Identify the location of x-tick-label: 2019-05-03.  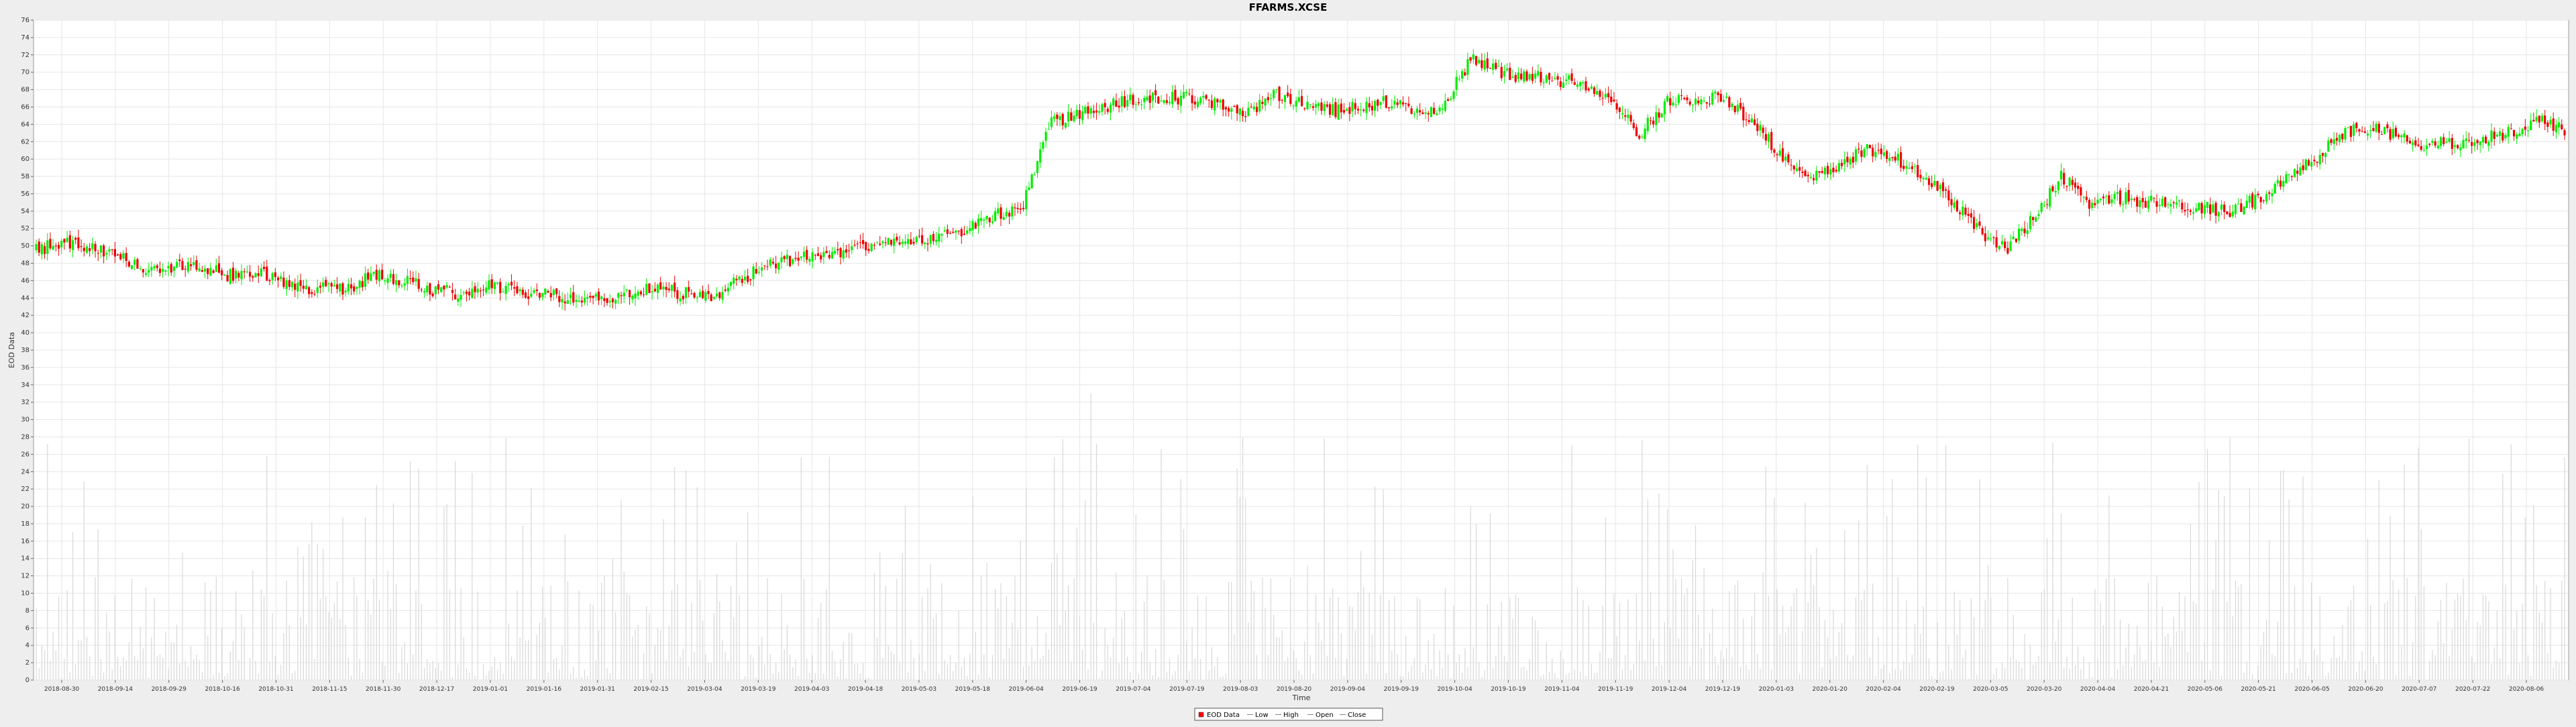
(919, 689).